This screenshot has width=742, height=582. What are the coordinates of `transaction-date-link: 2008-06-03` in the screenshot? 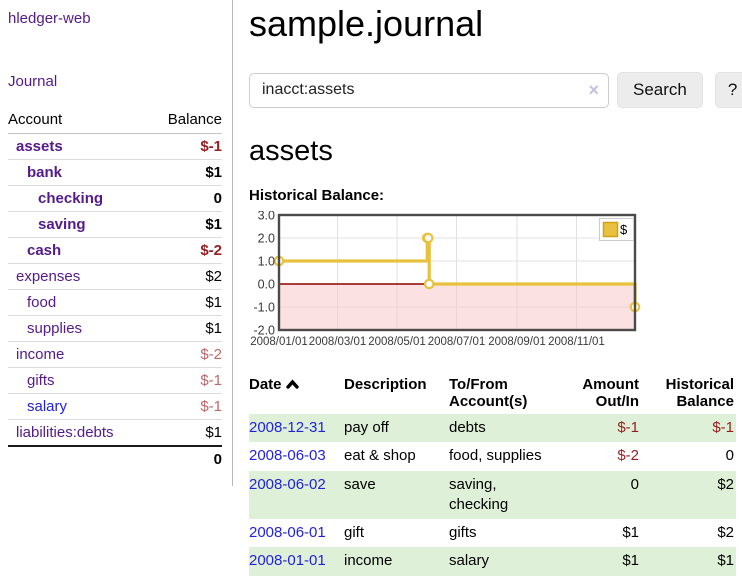 It's located at (287, 456).